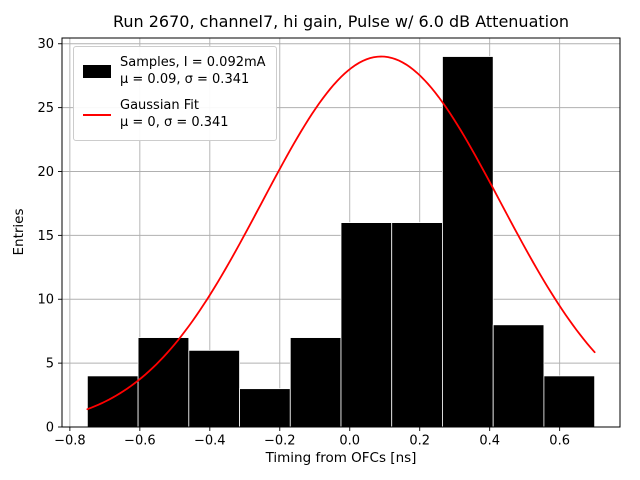 This screenshot has width=640, height=480. I want to click on x-tick-label: −0.2, so click(280, 441).